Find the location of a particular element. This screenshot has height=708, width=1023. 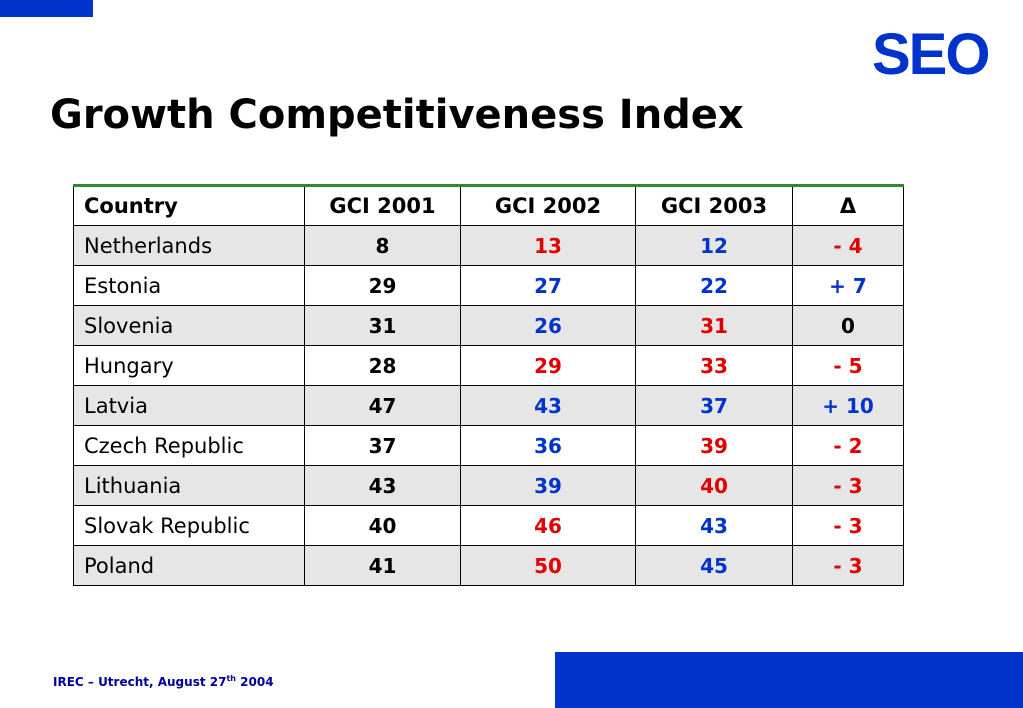

country-cell: Slovenia is located at coordinates (189, 325).